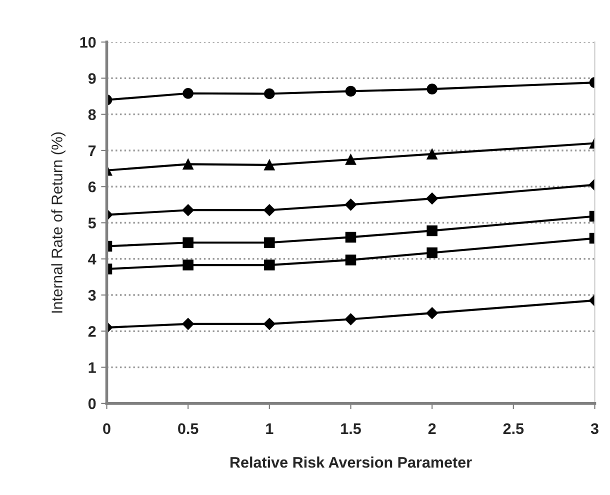 This screenshot has width=610, height=495. What do you see at coordinates (270, 428) in the screenshot?
I see `x-tick-label: 1` at bounding box center [270, 428].